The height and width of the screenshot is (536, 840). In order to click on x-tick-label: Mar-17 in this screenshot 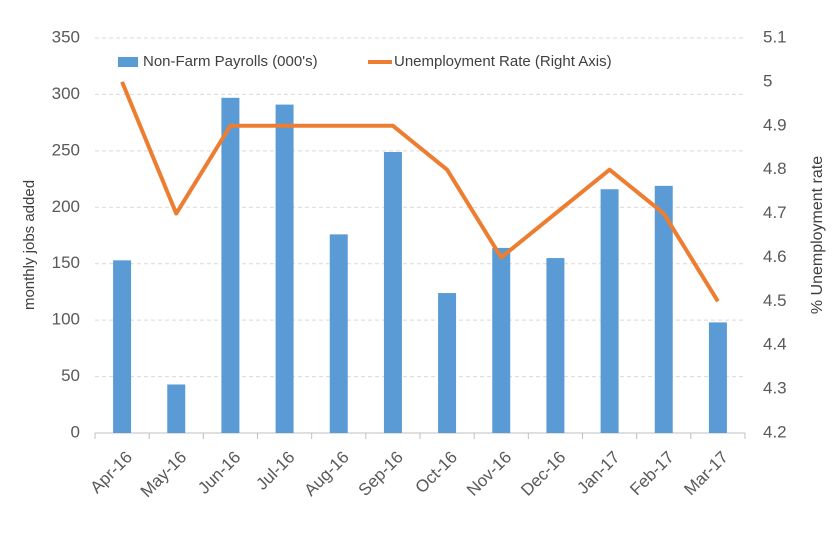, I will do `click(706, 474)`.